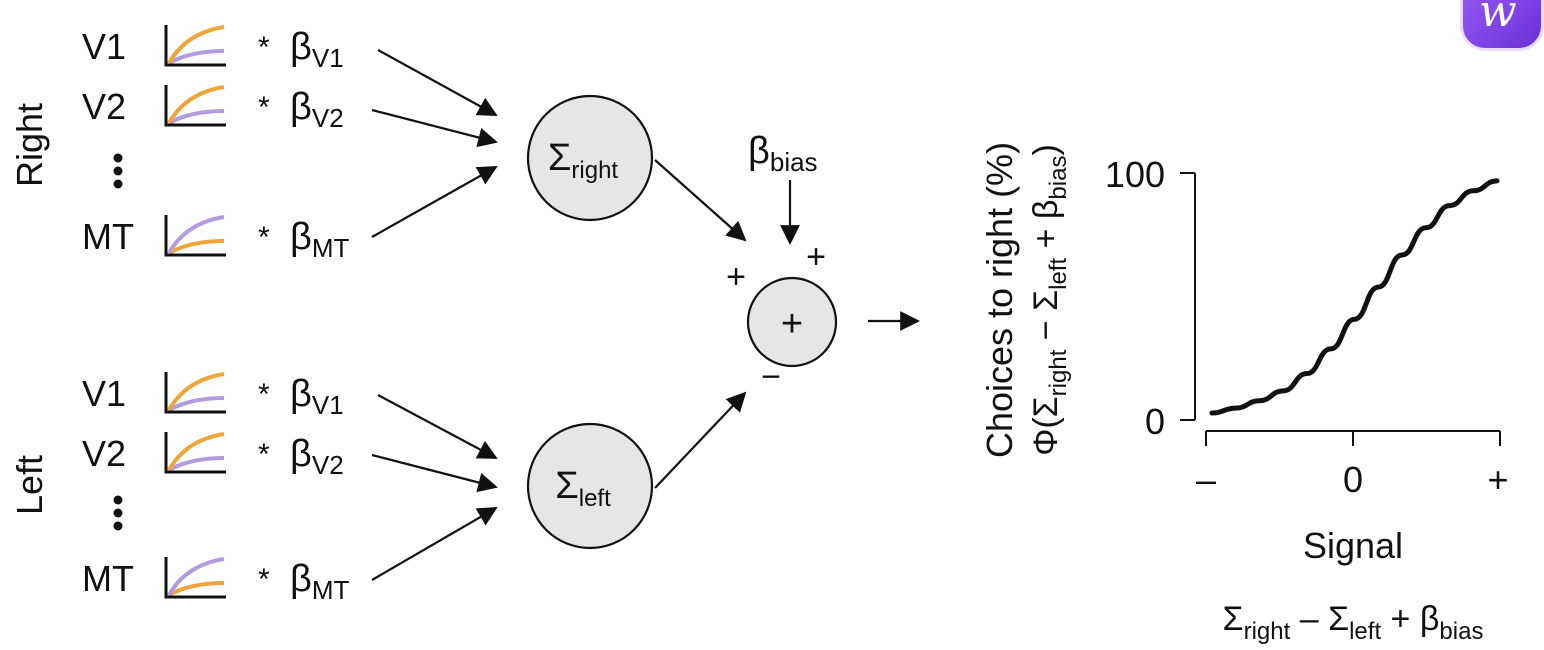  I want to click on y-tick-label-100: 100, so click(1135, 174).